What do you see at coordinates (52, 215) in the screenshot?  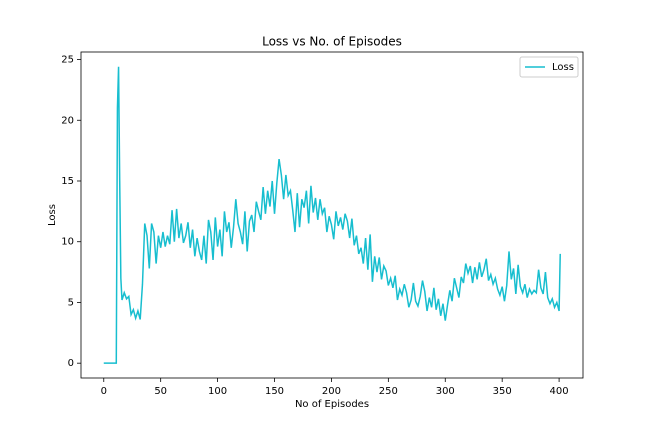 I see `y-axis-label: Loss` at bounding box center [52, 215].